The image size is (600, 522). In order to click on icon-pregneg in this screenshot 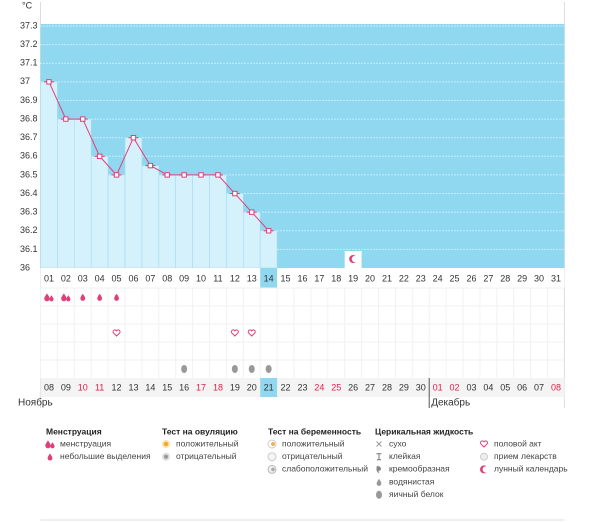, I will do `click(272, 457)`.